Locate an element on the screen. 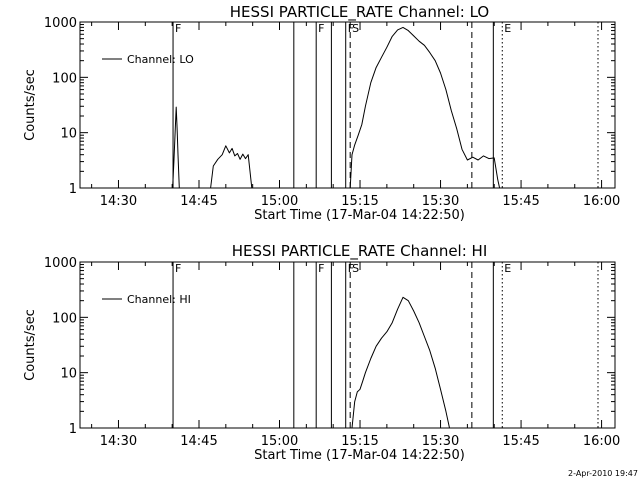 This screenshot has height=480, width=640. series-line is located at coordinates (400, 362).